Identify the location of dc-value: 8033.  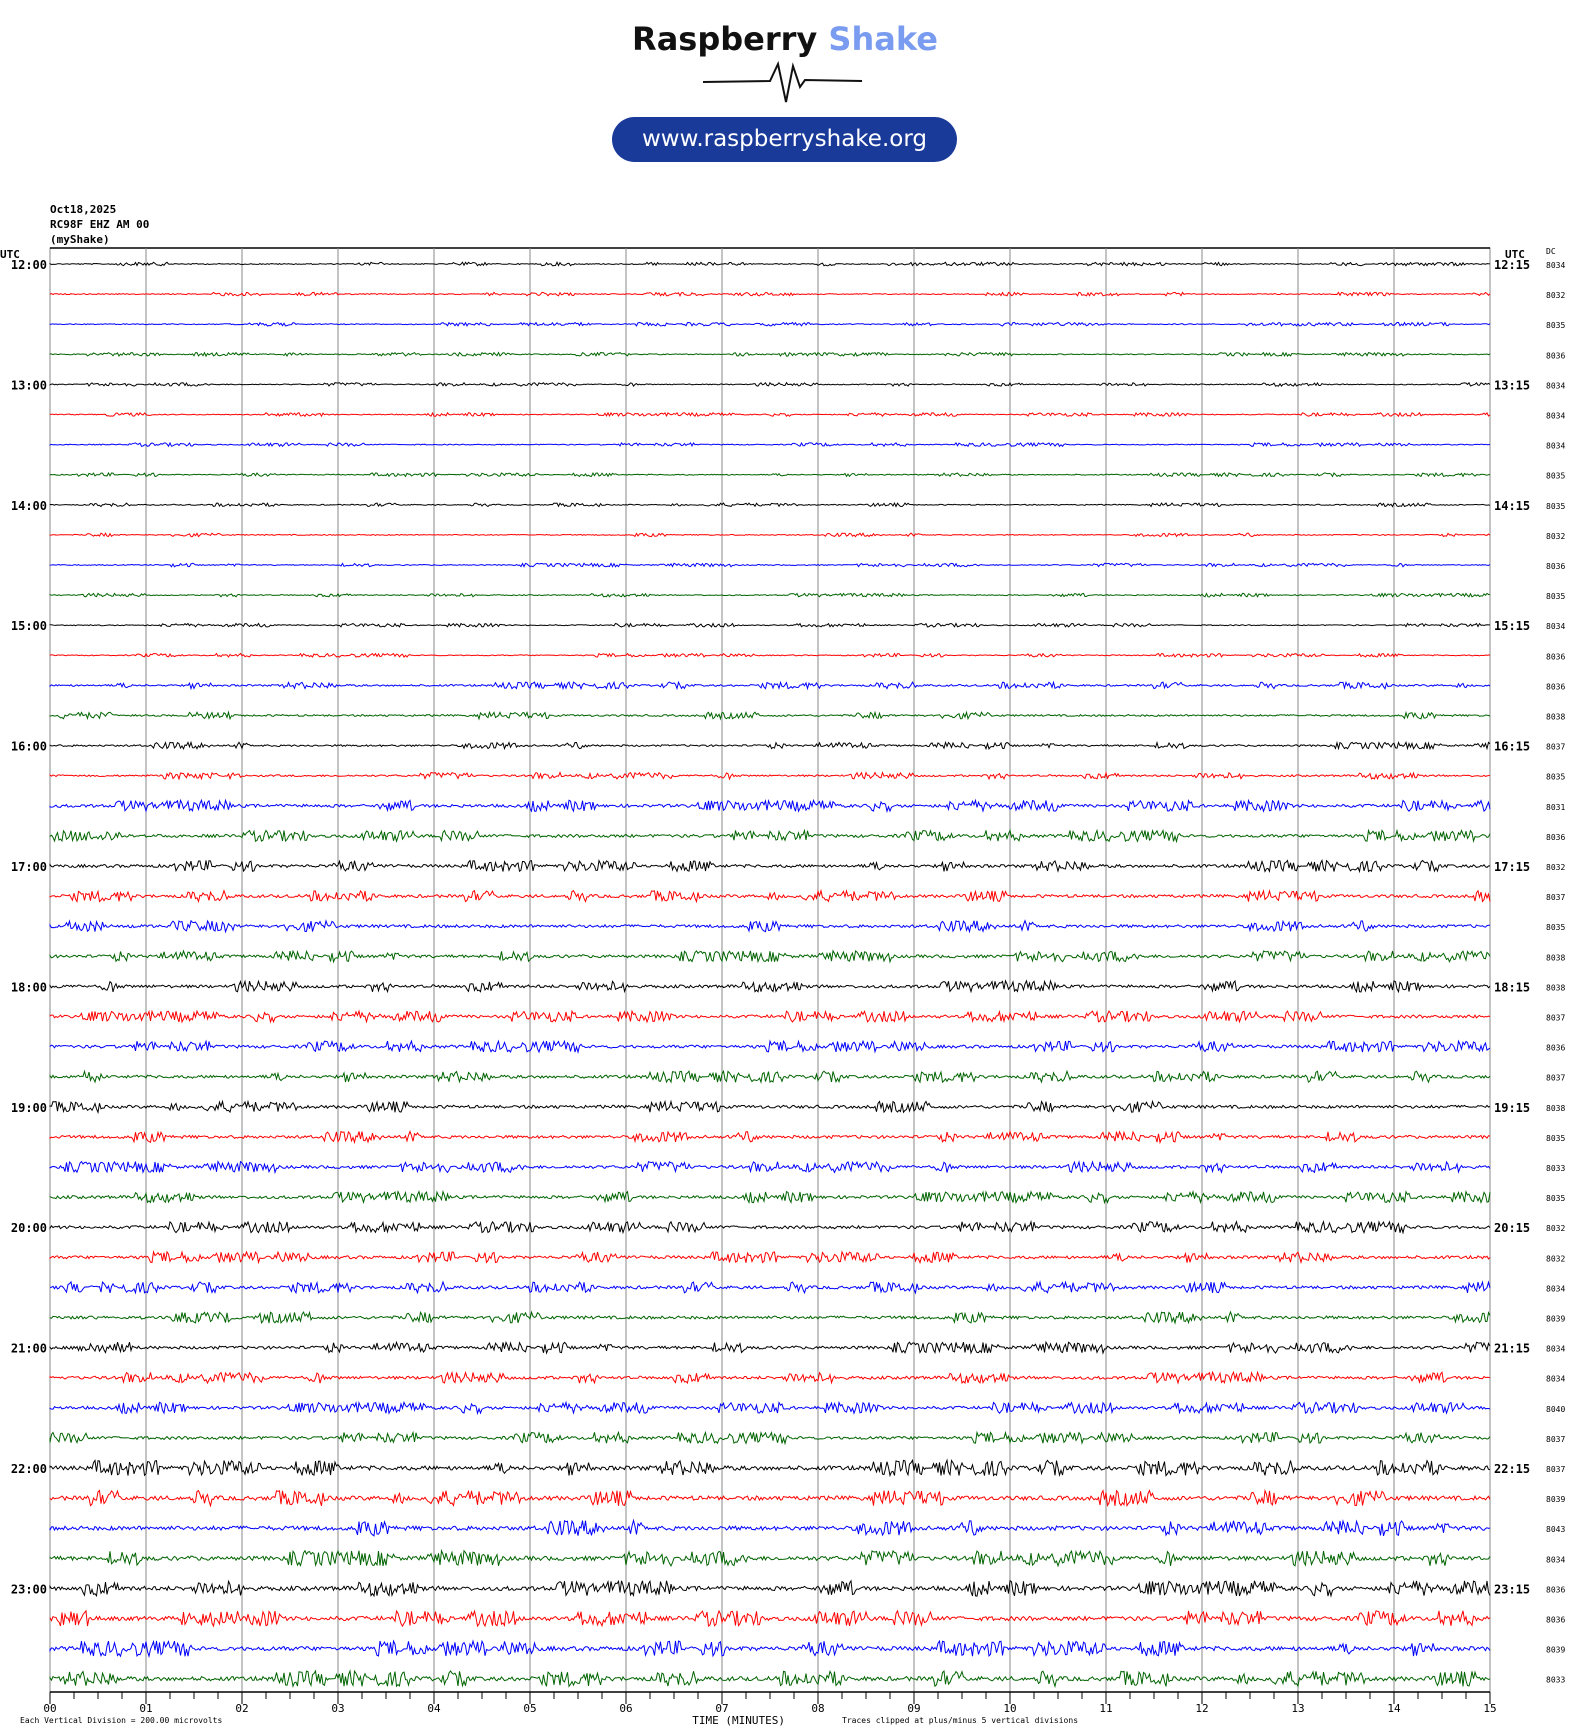
(1555, 1680).